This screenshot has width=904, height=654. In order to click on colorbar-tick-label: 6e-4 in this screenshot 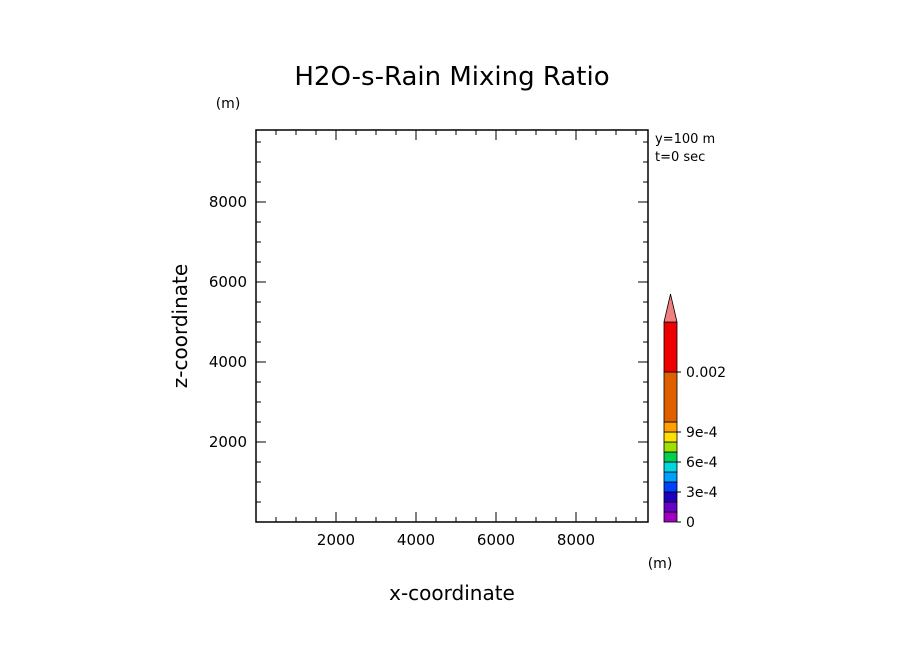, I will do `click(702, 463)`.